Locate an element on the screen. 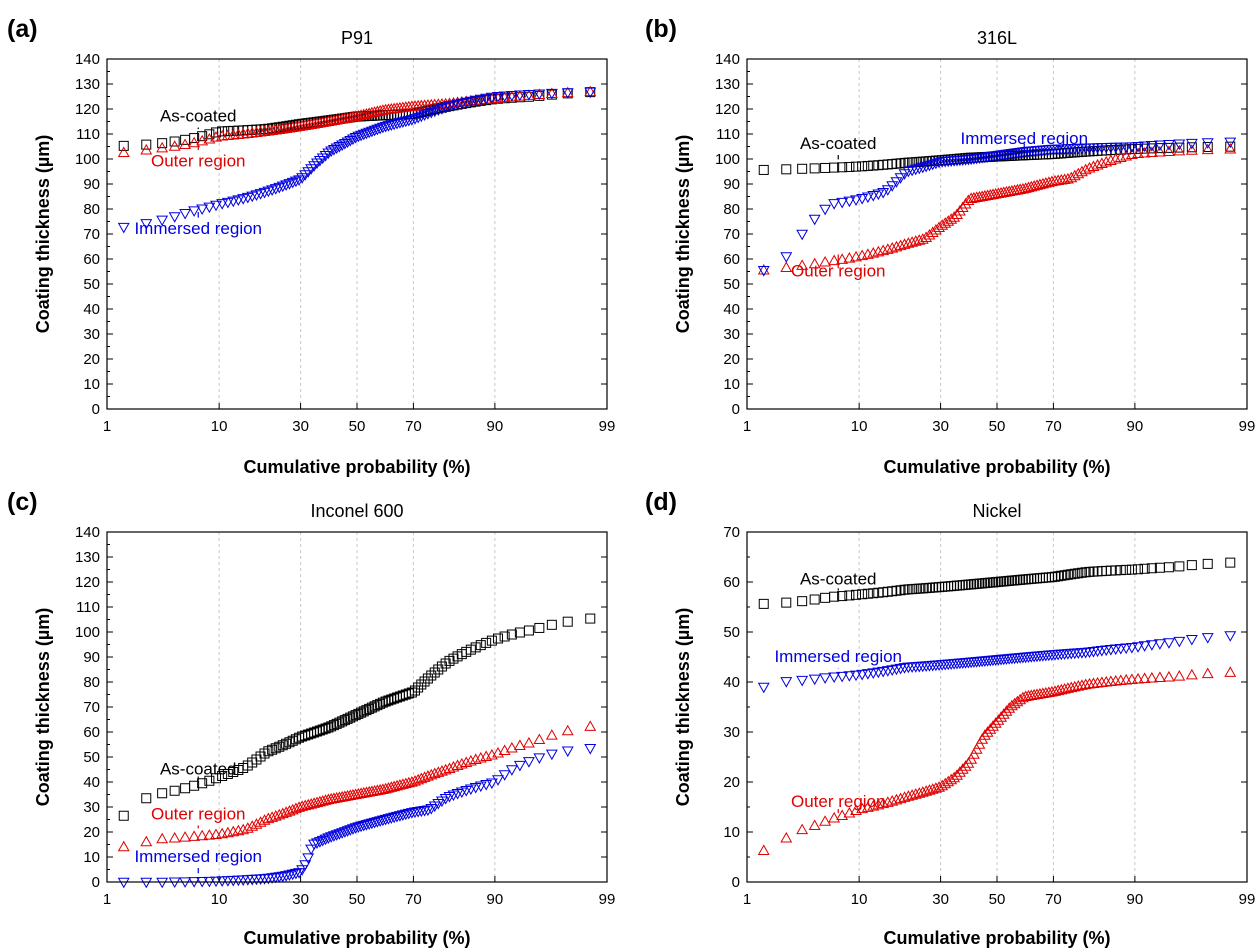 This screenshot has height=950, width=1259. x-tick-label: 30 is located at coordinates (940, 899).